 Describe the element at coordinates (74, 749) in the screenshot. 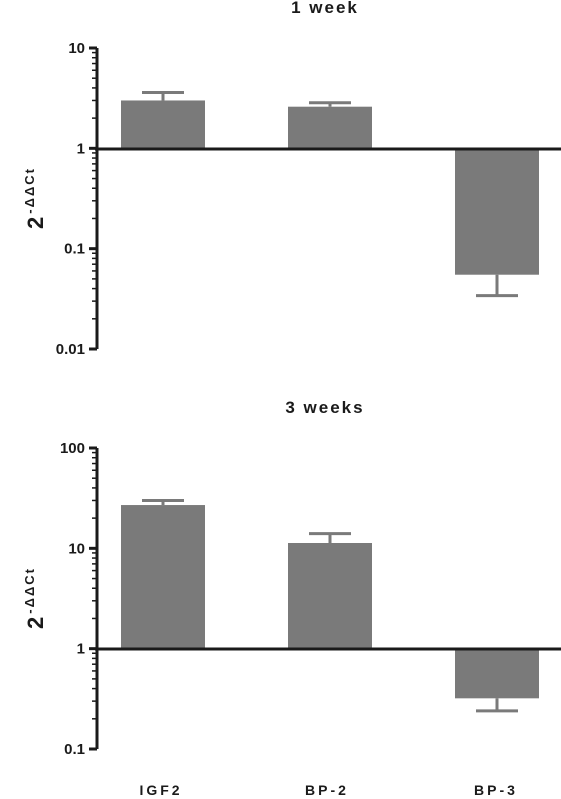

I see `panel-2-ytick-label: 0.1` at that location.